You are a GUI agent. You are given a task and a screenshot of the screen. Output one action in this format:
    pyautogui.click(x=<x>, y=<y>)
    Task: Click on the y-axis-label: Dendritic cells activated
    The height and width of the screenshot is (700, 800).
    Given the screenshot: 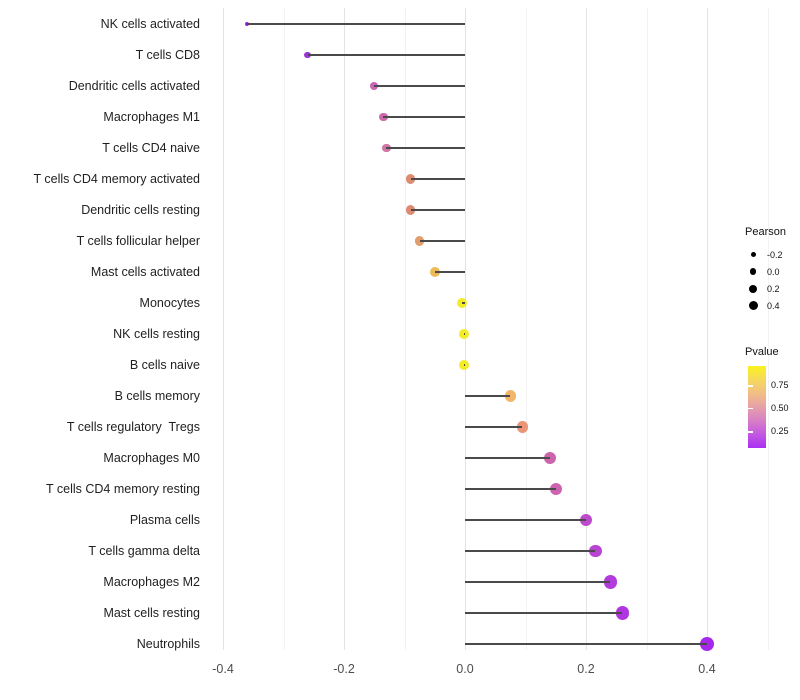 What is the action you would take?
    pyautogui.click(x=134, y=86)
    